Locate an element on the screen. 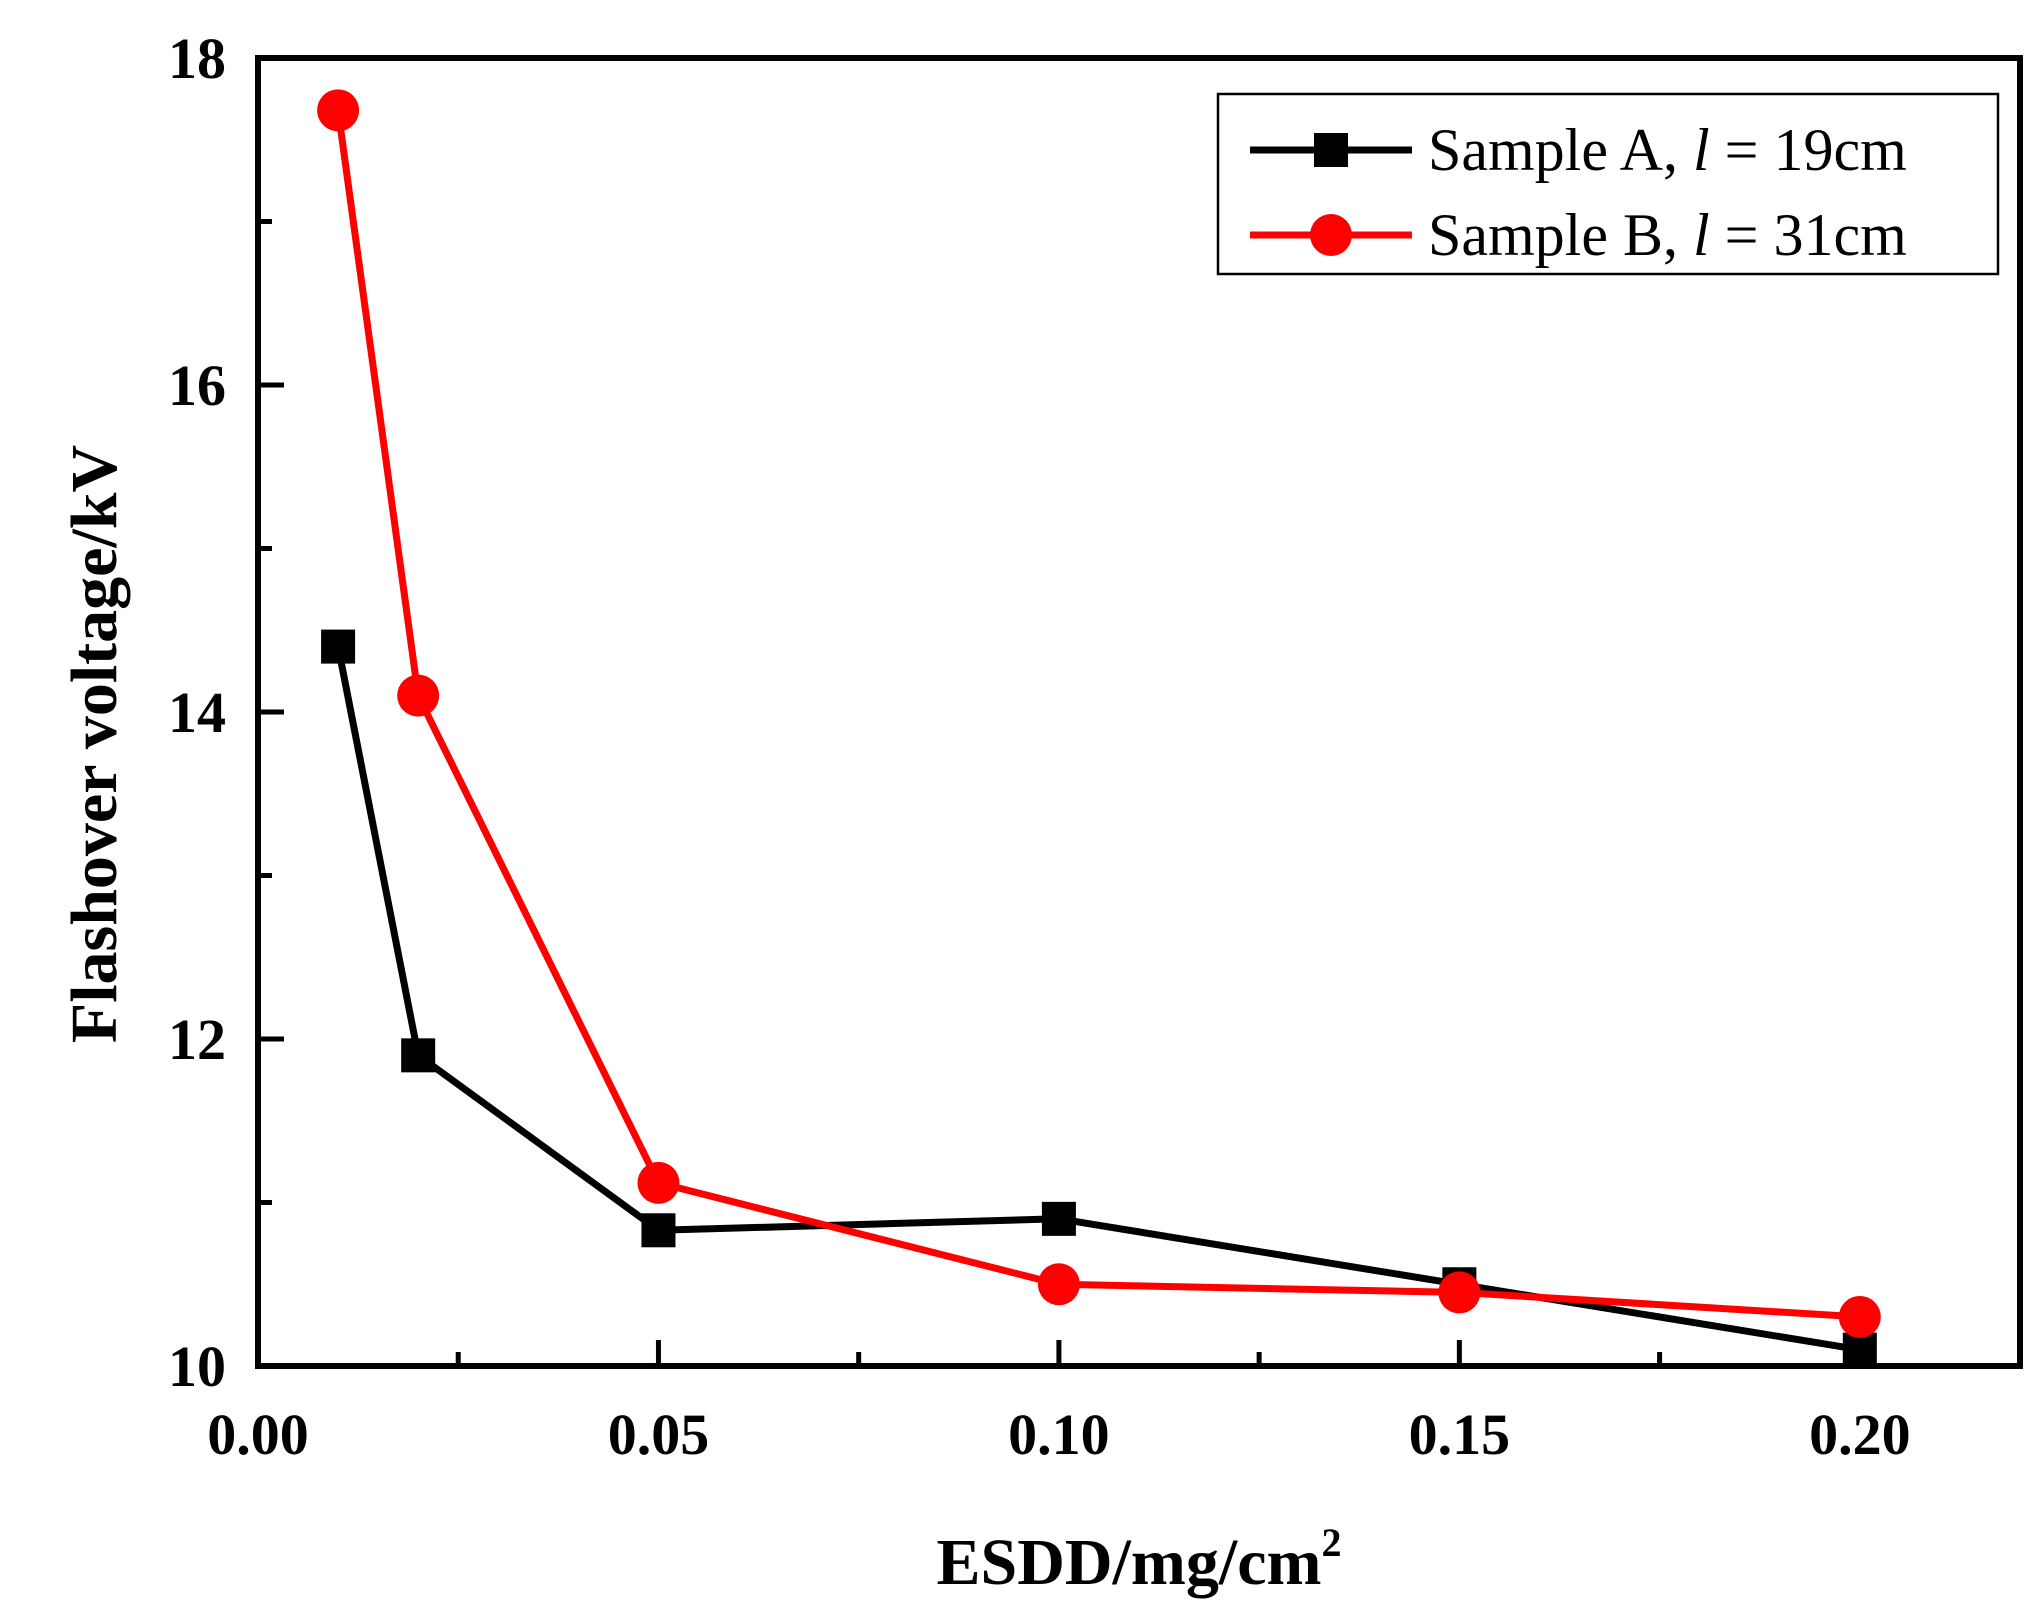  x-tick-label: 0.05 is located at coordinates (659, 1434).